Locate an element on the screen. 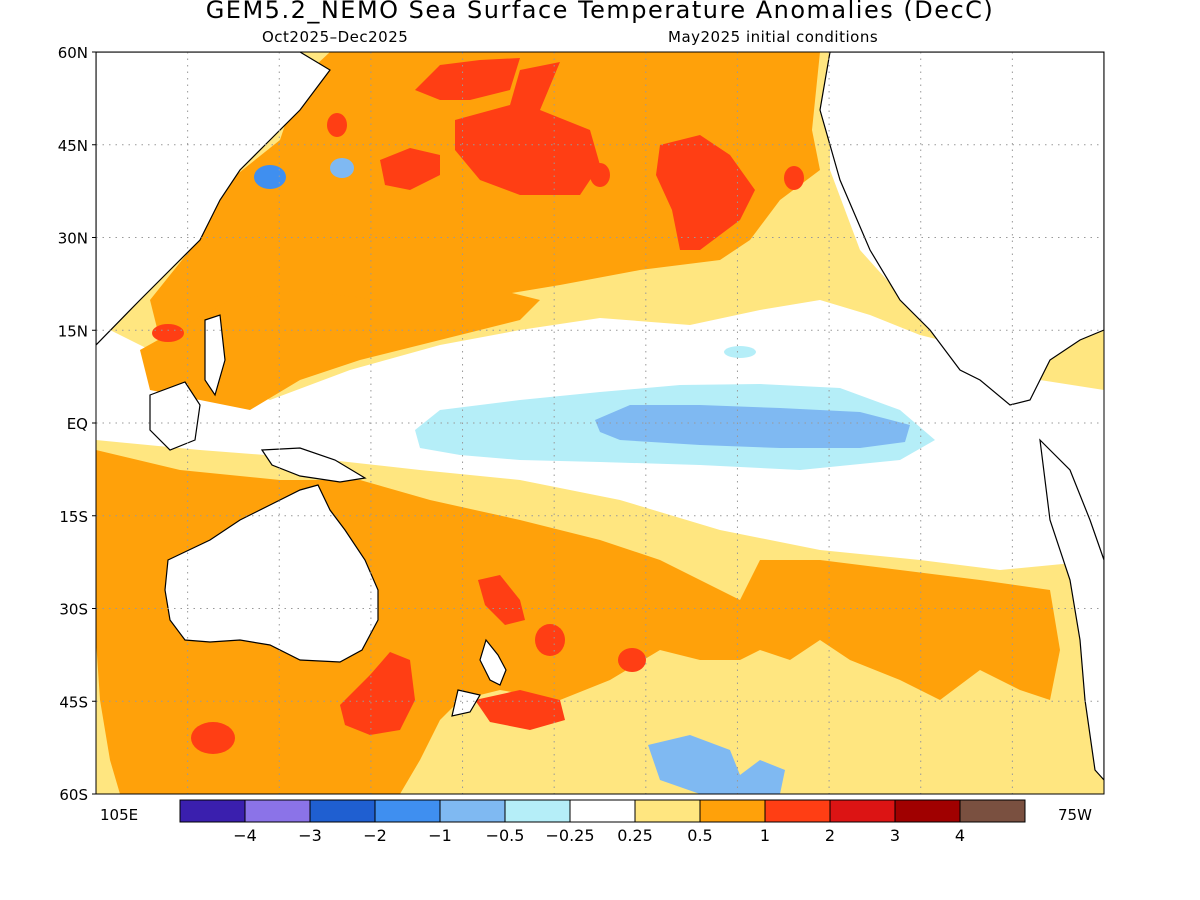 This screenshot has width=1200, height=900. colorbar-label: −1 is located at coordinates (440, 835).